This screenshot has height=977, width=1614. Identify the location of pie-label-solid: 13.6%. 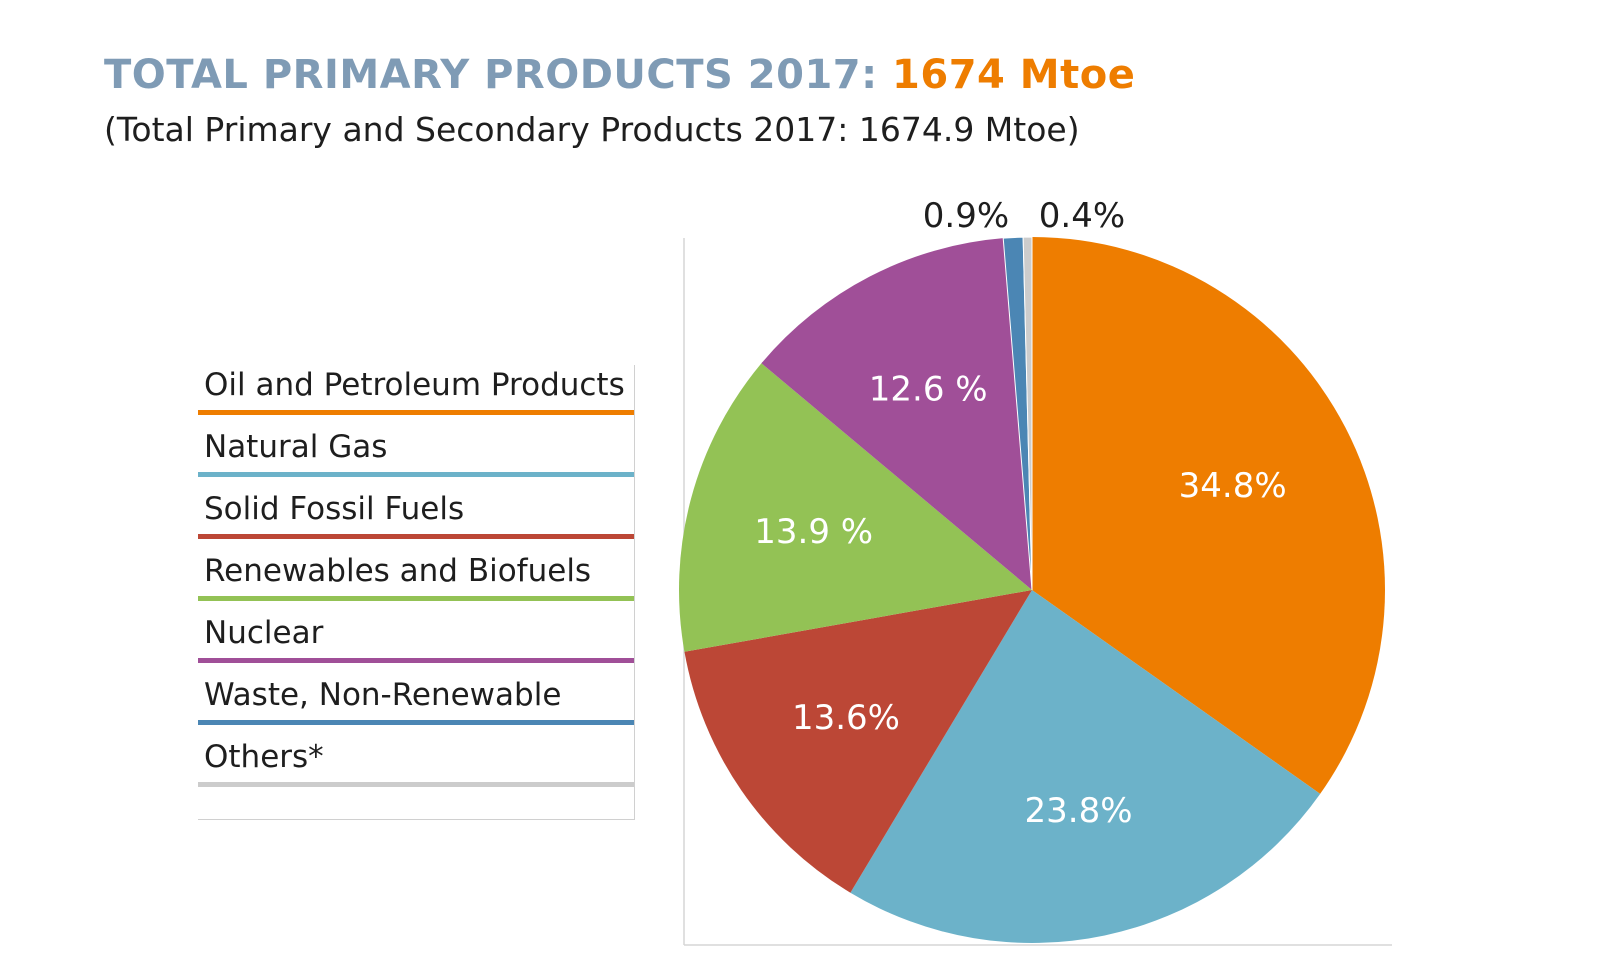
(846, 718).